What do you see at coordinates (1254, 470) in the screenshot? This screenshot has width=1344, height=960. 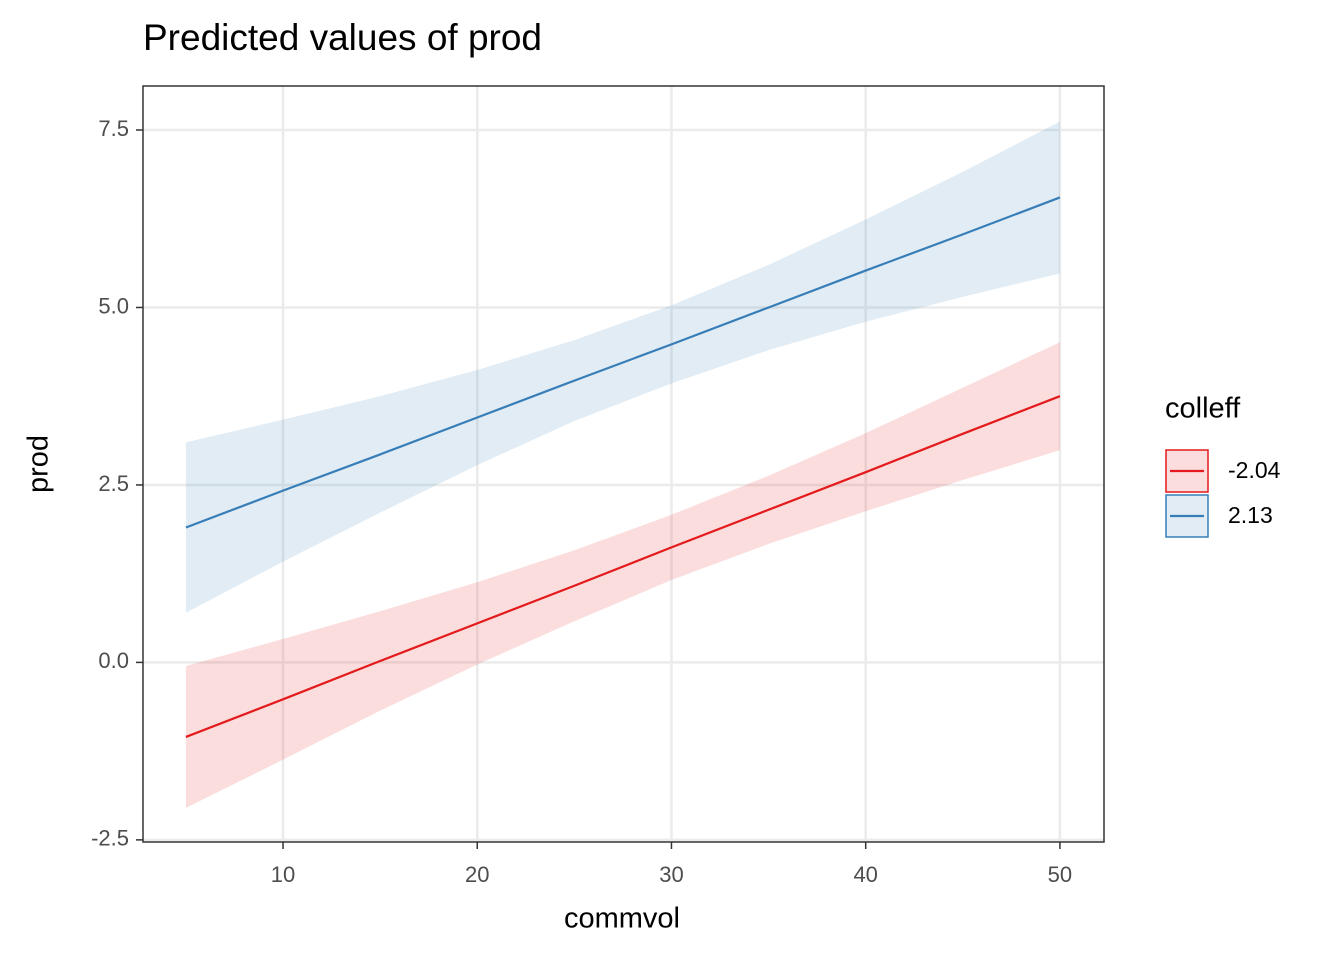 I see `legend-label: -2.04` at bounding box center [1254, 470].